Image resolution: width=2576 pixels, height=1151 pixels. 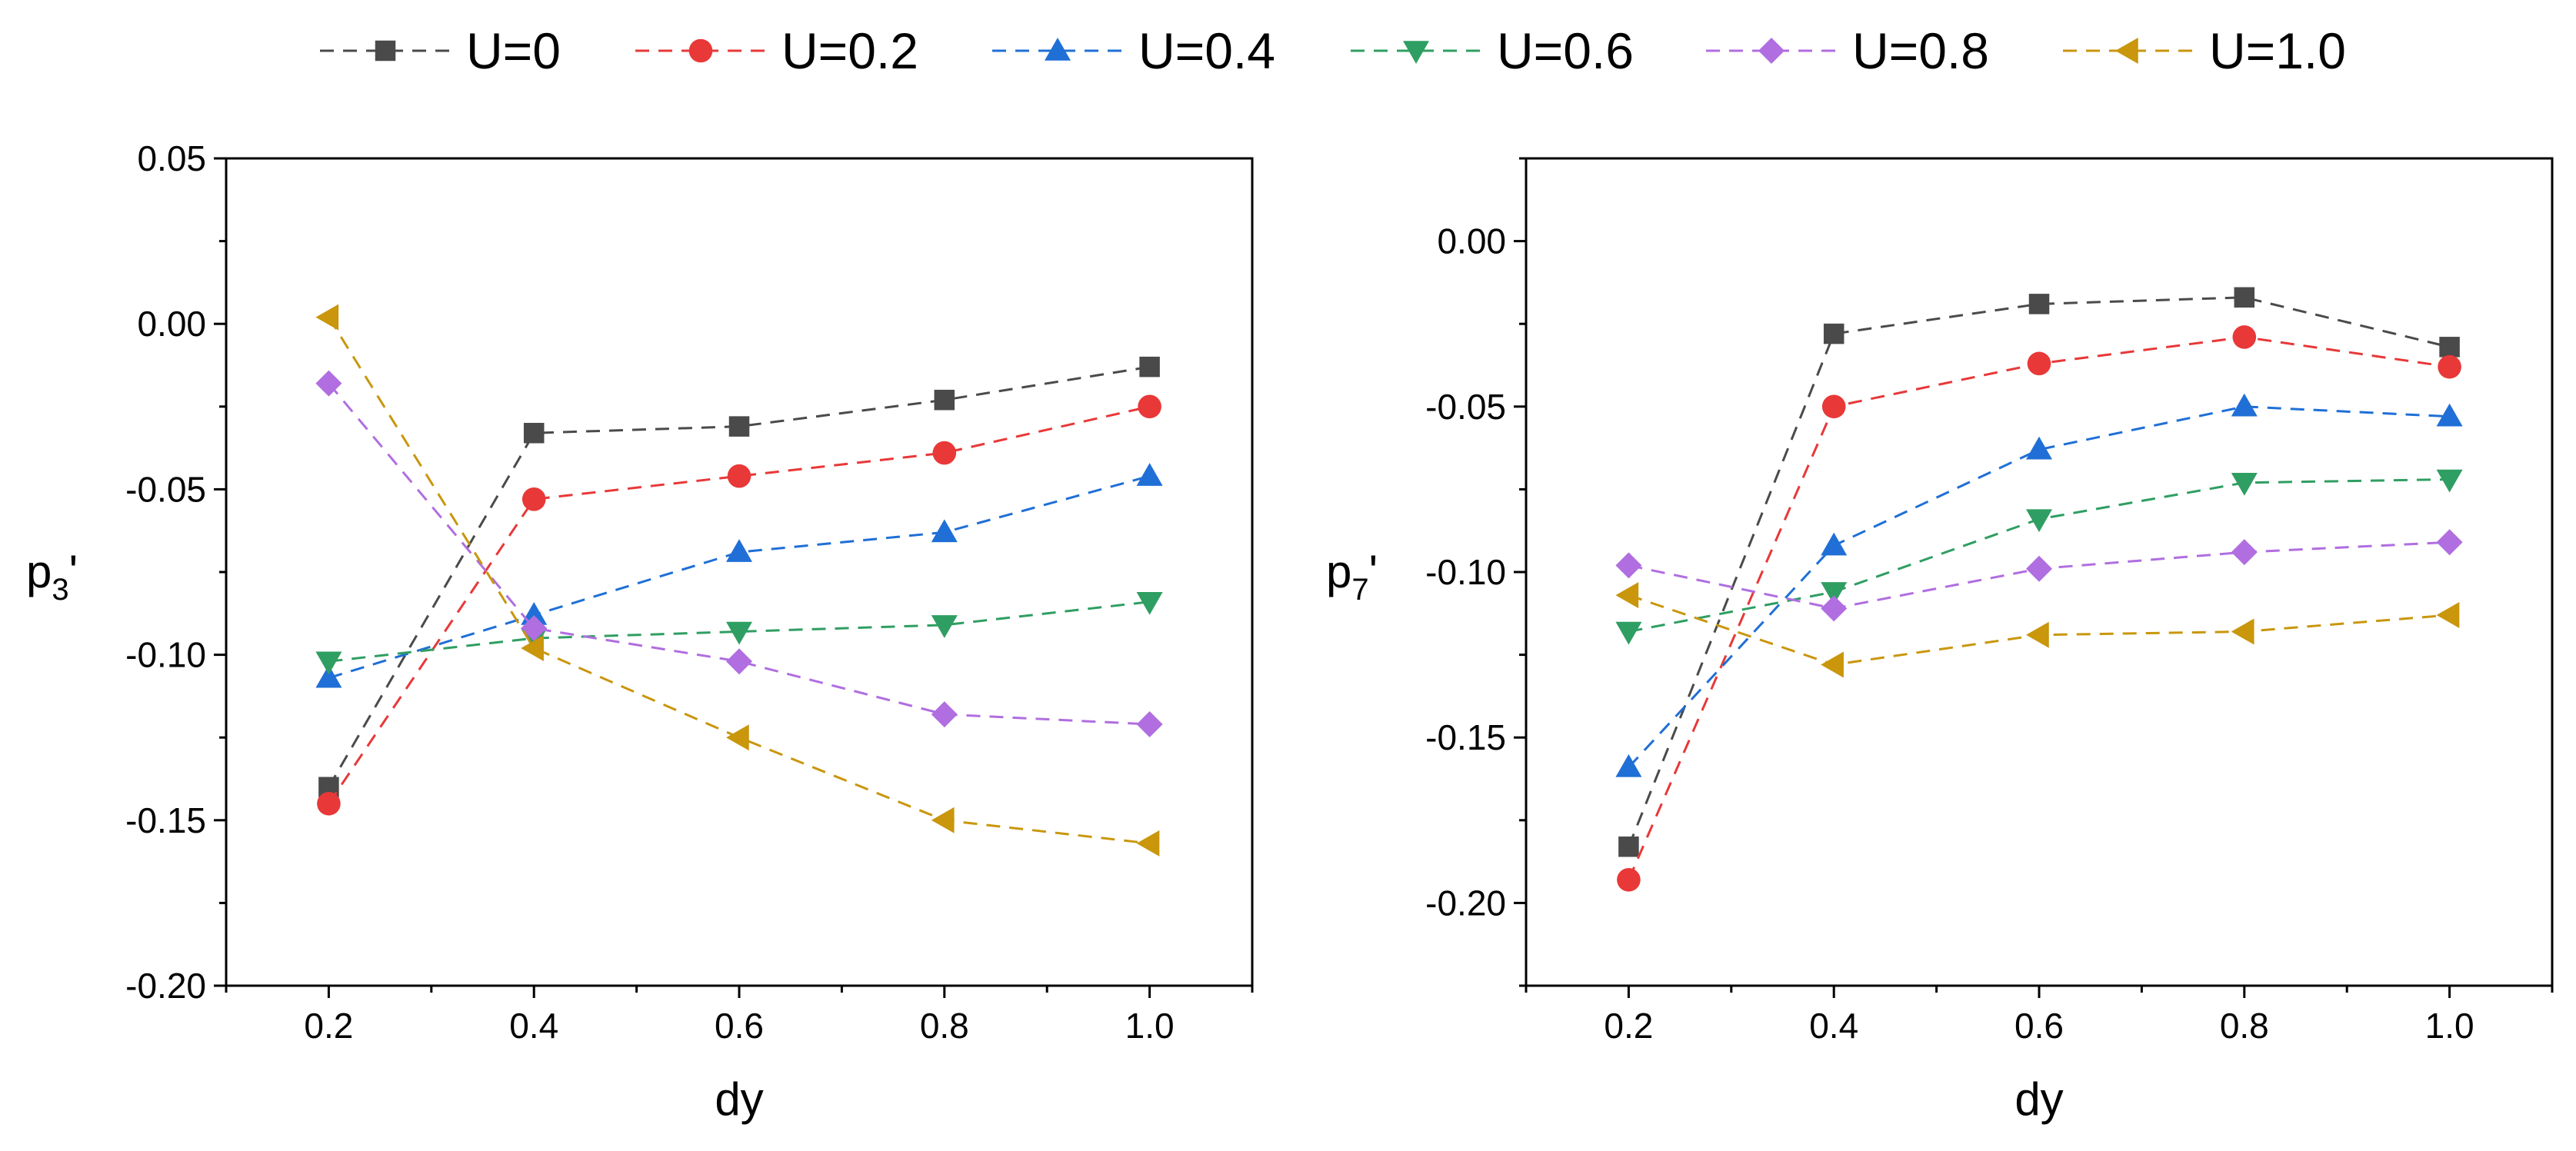 What do you see at coordinates (776, 50) in the screenshot?
I see `legend-item-u-0-2: U=0.2` at bounding box center [776, 50].